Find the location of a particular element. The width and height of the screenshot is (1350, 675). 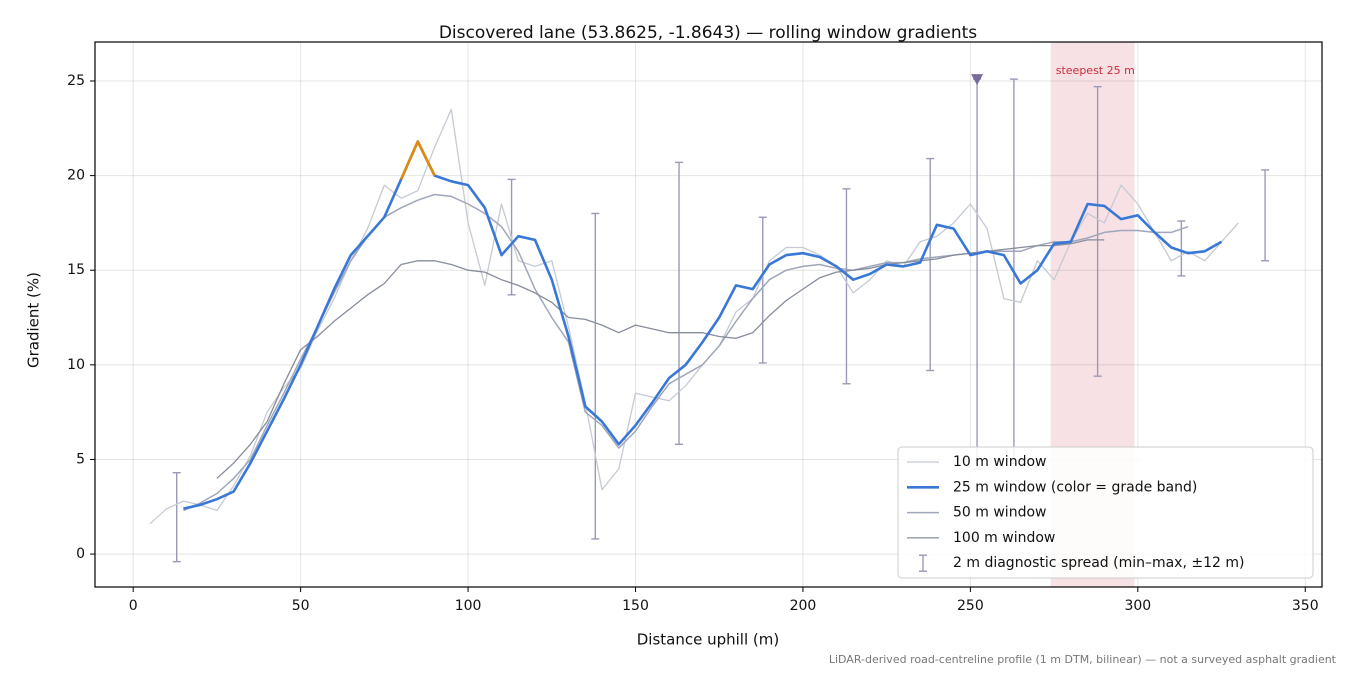

highlight-label: steepest 25 m is located at coordinates (1095, 70).